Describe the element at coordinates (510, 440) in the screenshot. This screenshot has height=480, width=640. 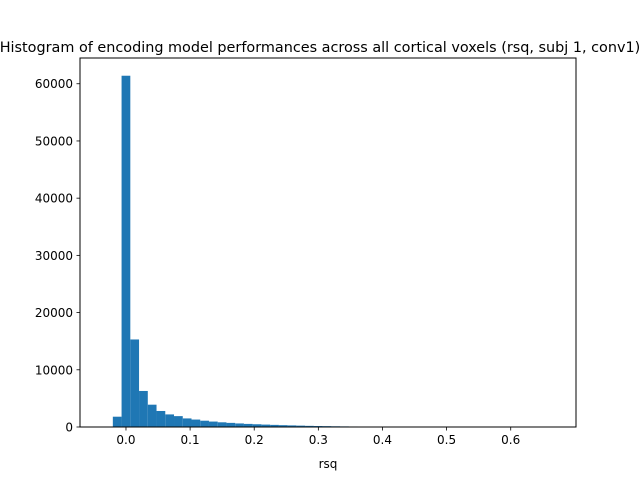
I see `x-tick-label: 0.6` at that location.